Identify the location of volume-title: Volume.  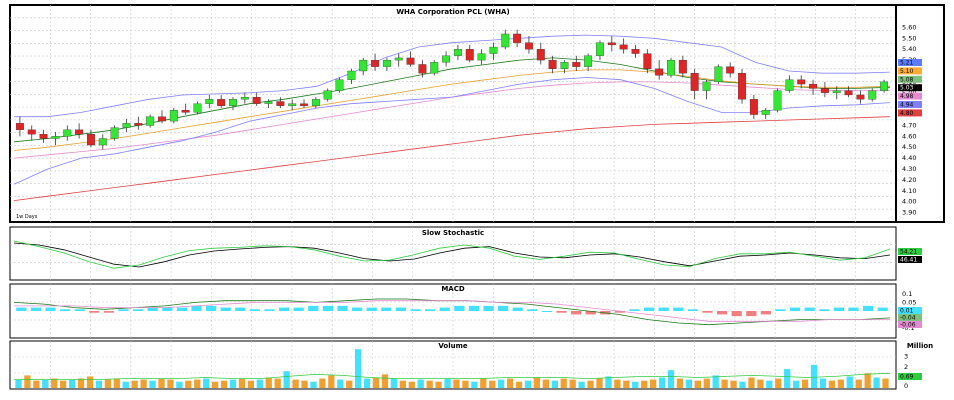
(453, 346).